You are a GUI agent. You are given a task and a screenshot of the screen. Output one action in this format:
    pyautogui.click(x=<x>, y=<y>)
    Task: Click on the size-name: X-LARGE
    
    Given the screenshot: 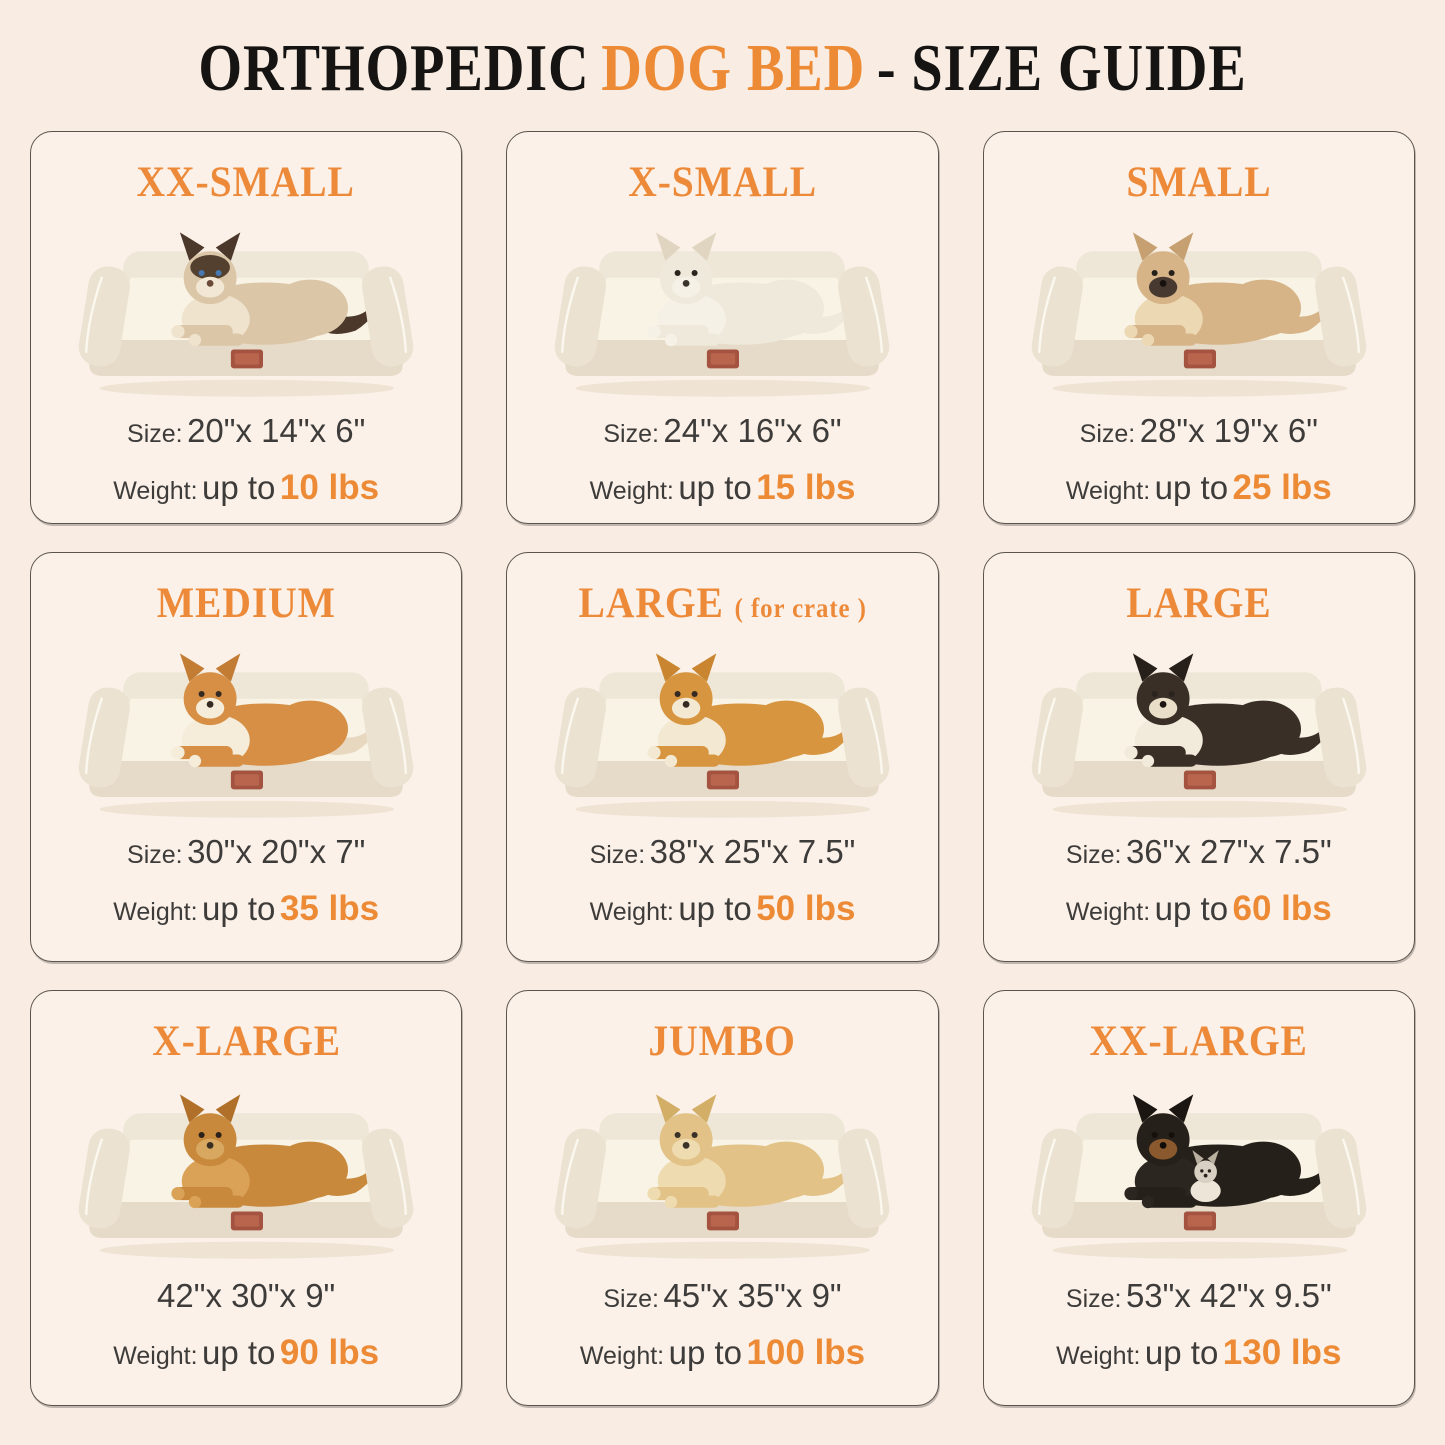 What is the action you would take?
    pyautogui.click(x=246, y=1041)
    